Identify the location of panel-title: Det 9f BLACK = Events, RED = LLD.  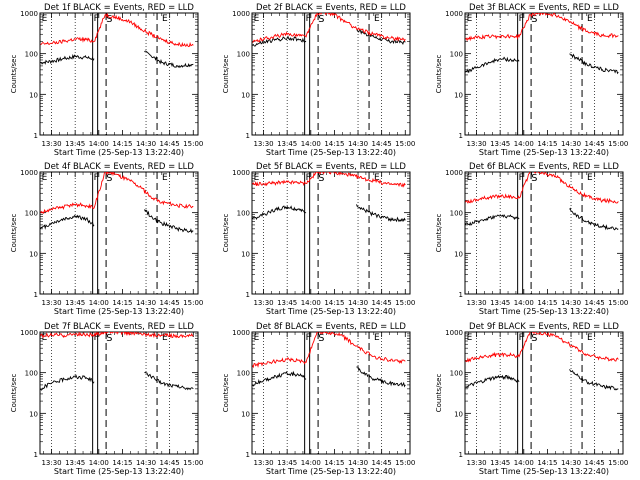
(544, 327).